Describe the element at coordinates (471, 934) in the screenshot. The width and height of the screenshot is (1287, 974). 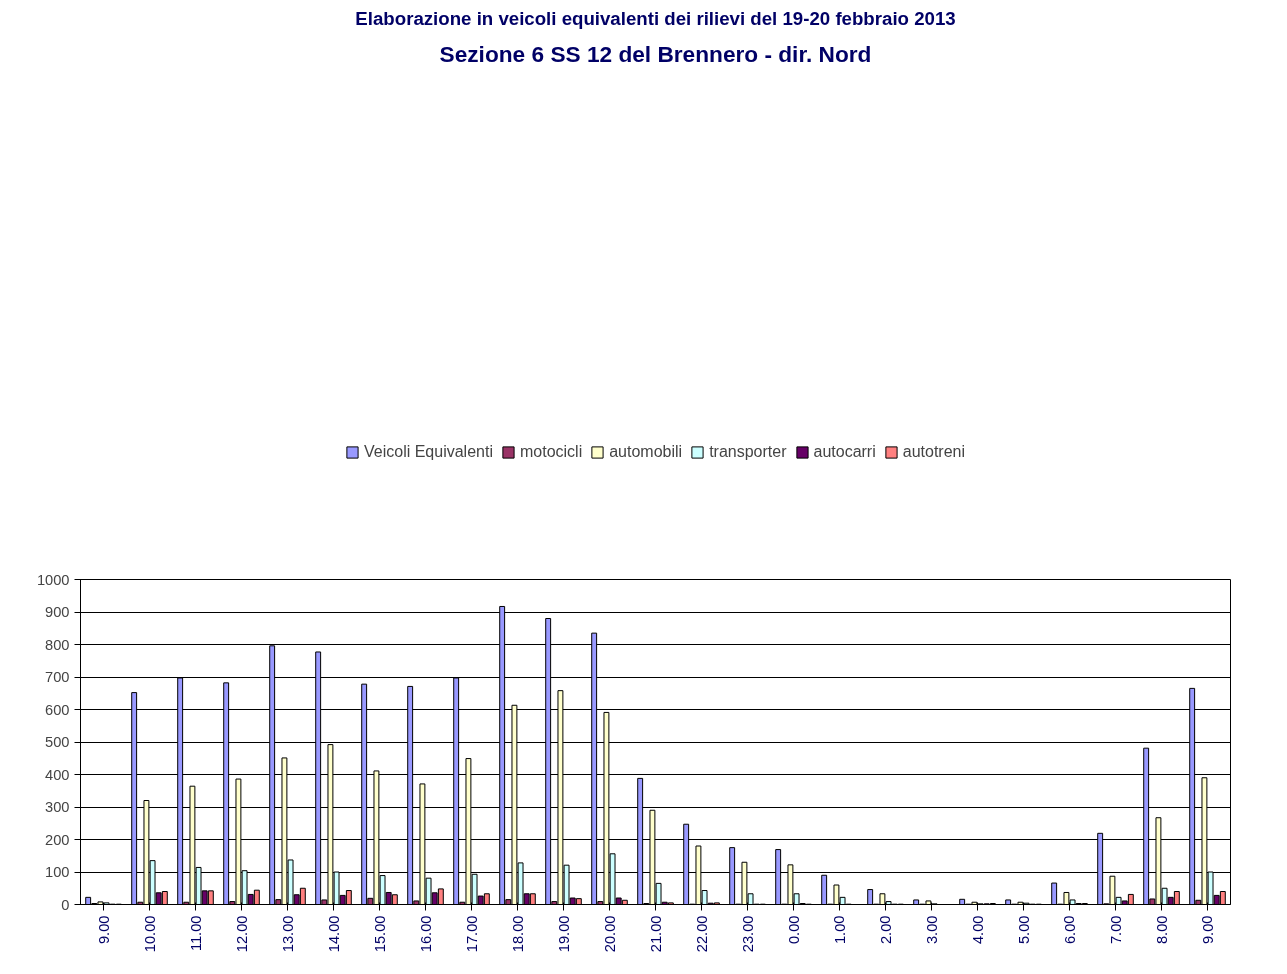
I see `x-tick-label: 17.00` at that location.